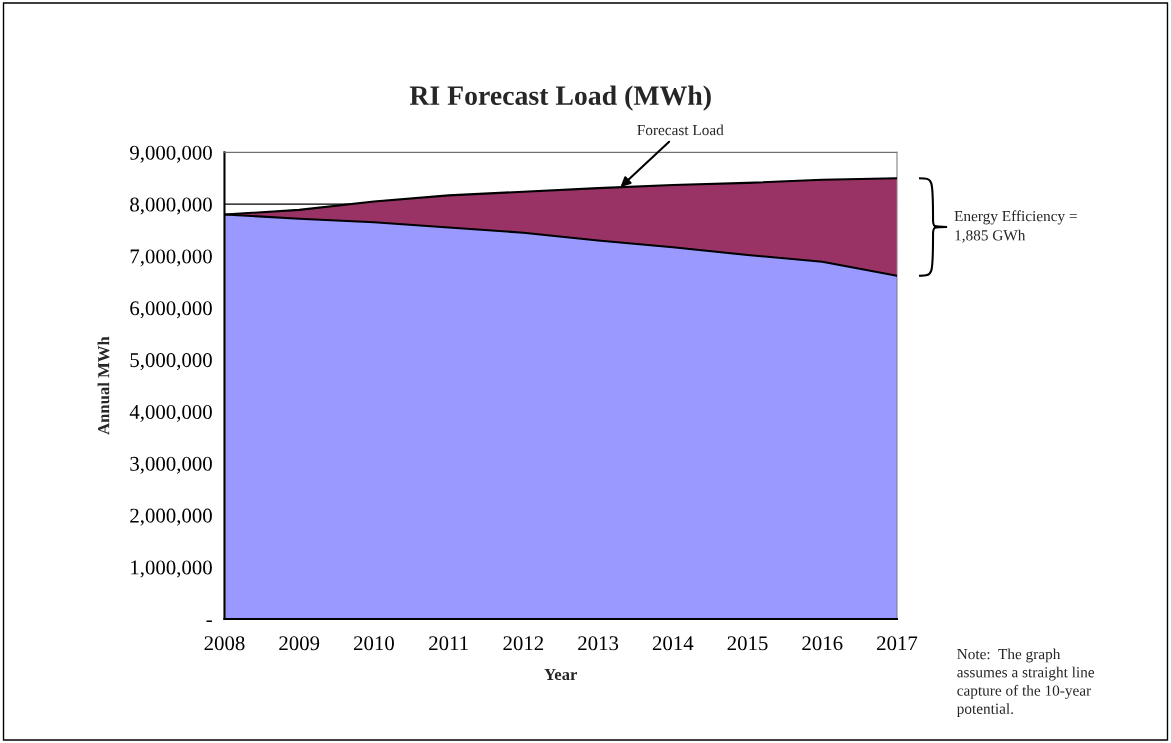 The width and height of the screenshot is (1171, 743). What do you see at coordinates (171, 569) in the screenshot?
I see `y-tick-label: 1,000,000` at bounding box center [171, 569].